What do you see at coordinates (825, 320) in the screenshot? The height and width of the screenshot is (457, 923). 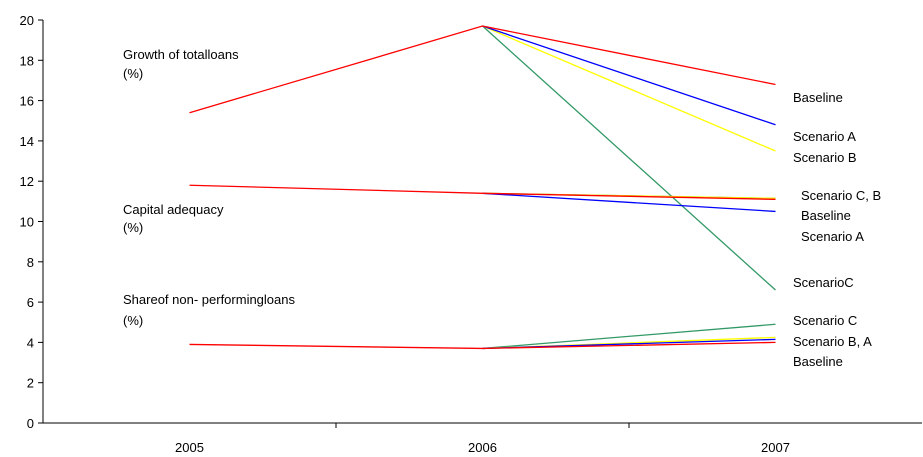 I see `label-npl-scenario-c: Scenario C` at bounding box center [825, 320].